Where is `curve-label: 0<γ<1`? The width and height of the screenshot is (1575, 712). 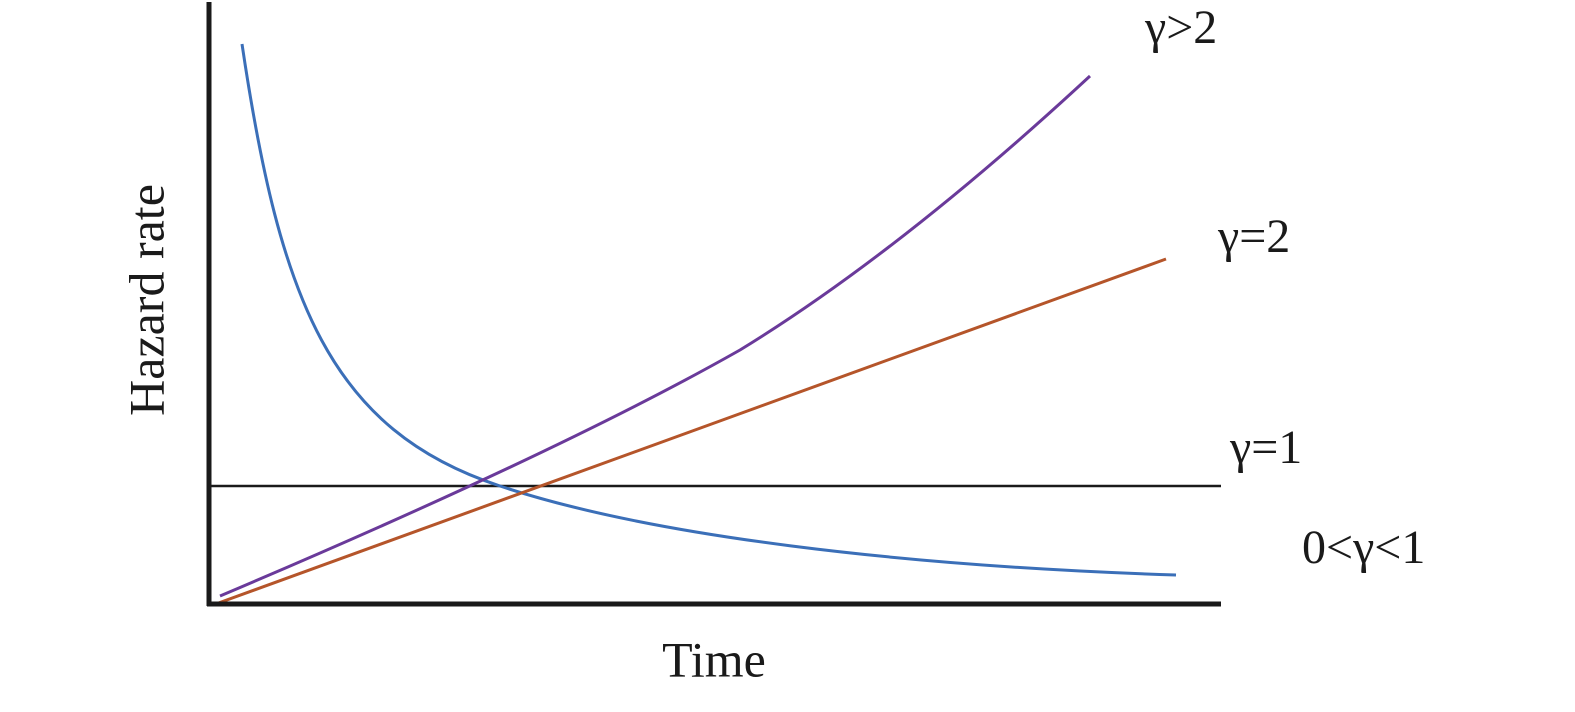
curve-label: 0<γ<1 is located at coordinates (1363, 547).